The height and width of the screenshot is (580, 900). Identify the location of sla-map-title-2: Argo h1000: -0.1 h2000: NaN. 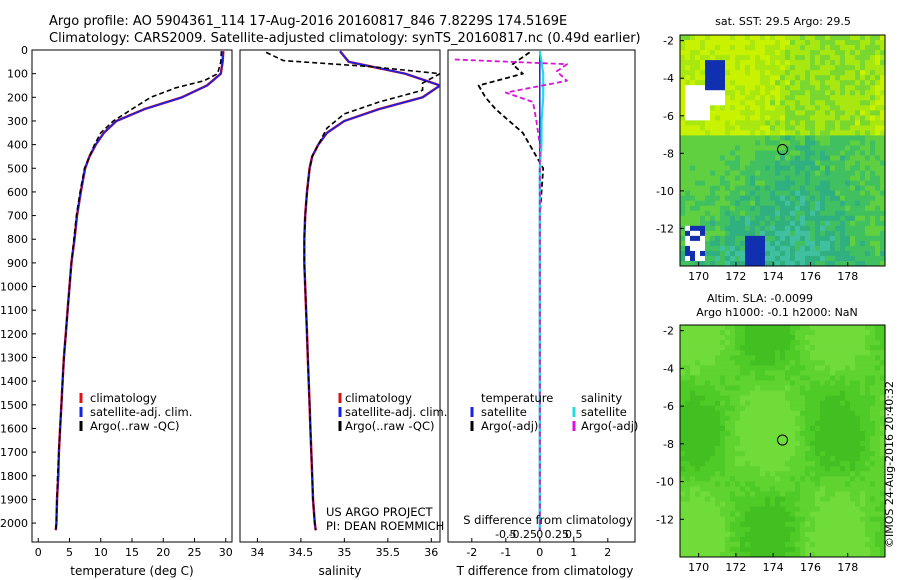
(777, 312).